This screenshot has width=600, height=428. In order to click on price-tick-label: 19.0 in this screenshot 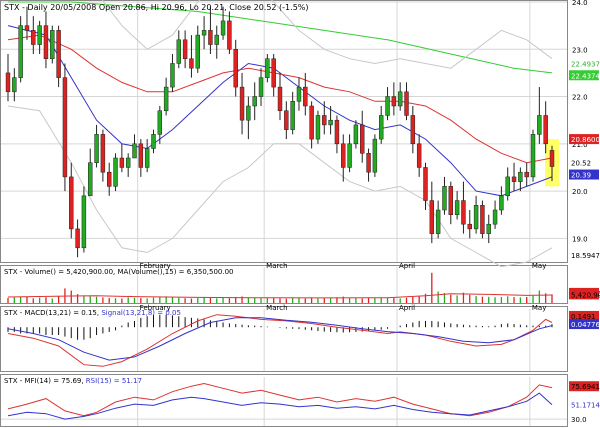, I will do `click(580, 239)`.